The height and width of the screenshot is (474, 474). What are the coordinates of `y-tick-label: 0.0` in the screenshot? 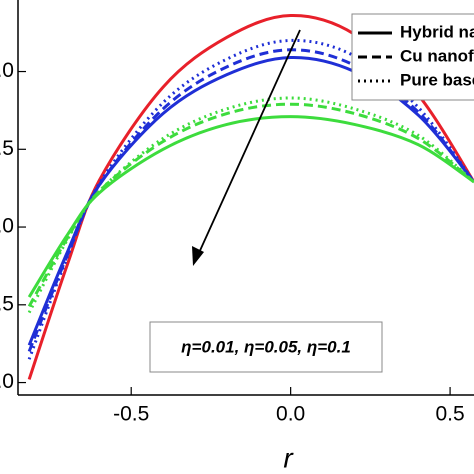 It's located at (7, 381).